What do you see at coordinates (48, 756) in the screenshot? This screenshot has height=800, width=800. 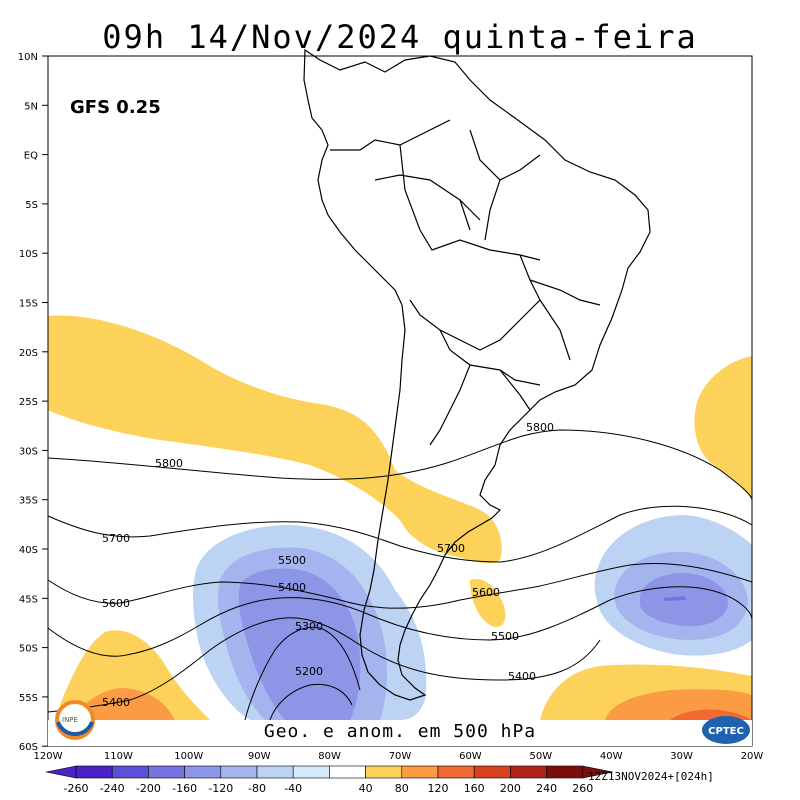 I see `lon-label: 120W` at bounding box center [48, 756].